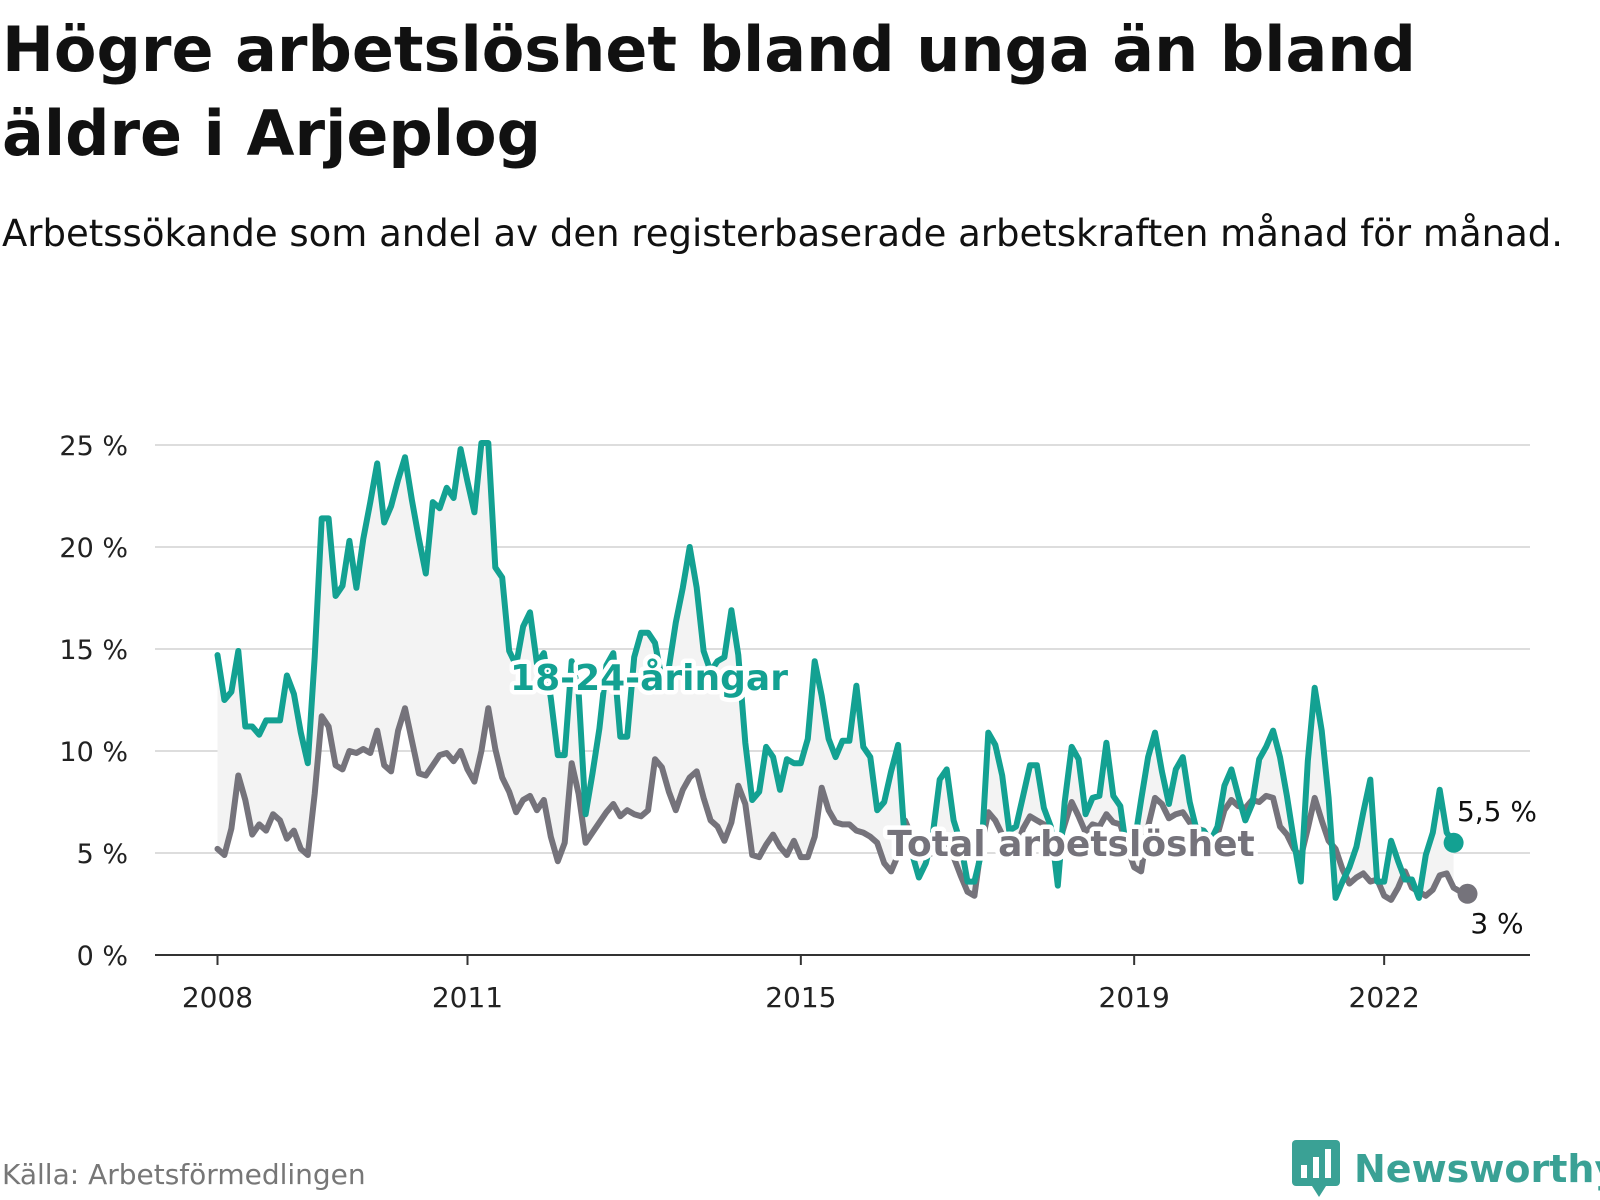 This screenshot has width=1600, height=1200. I want to click on source-note: Källa: Arbetsförmedlingen, so click(184, 1174).